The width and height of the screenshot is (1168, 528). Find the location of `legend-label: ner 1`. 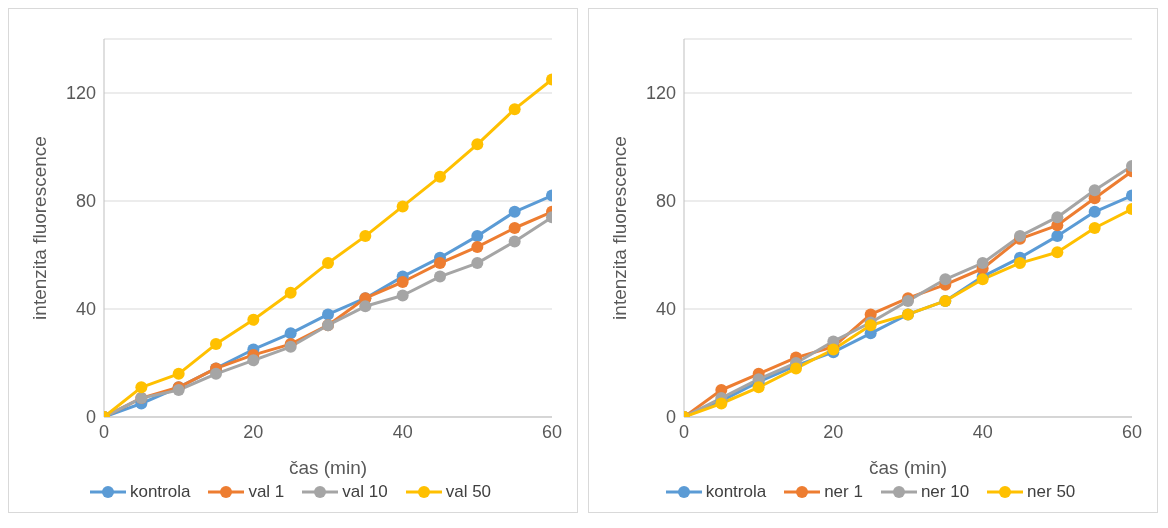

legend-label: ner 1 is located at coordinates (843, 492).